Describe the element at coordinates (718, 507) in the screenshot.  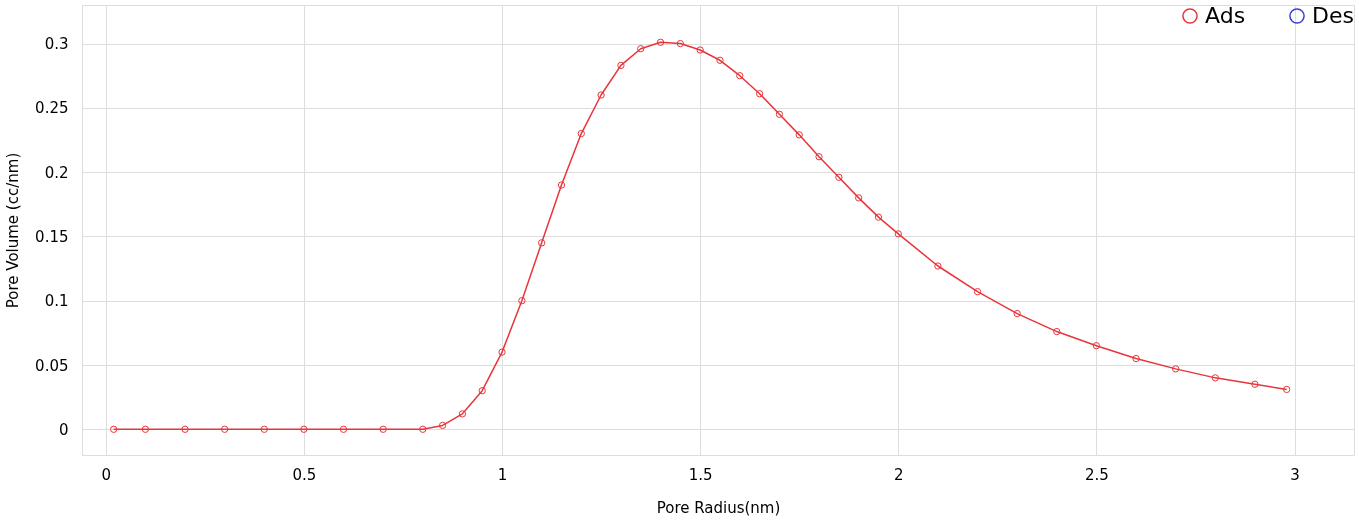
I see `x-axis-title: Pore Radius(nm)` at that location.